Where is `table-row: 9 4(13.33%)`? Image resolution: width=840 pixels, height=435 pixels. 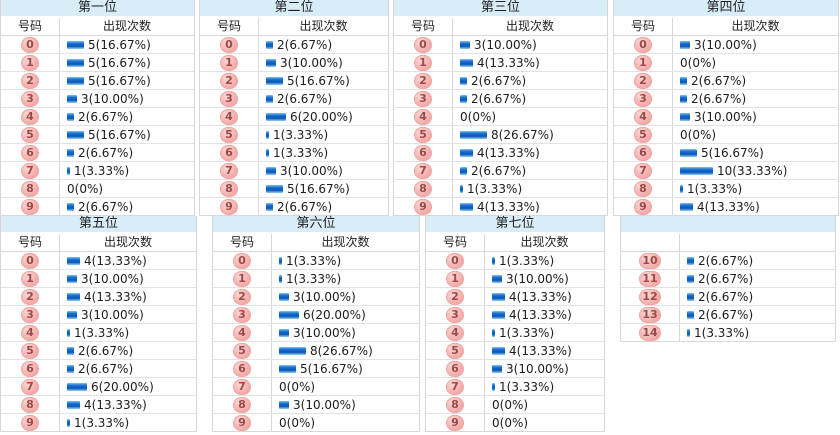
table-row: 9 4(13.33%) is located at coordinates (726, 206).